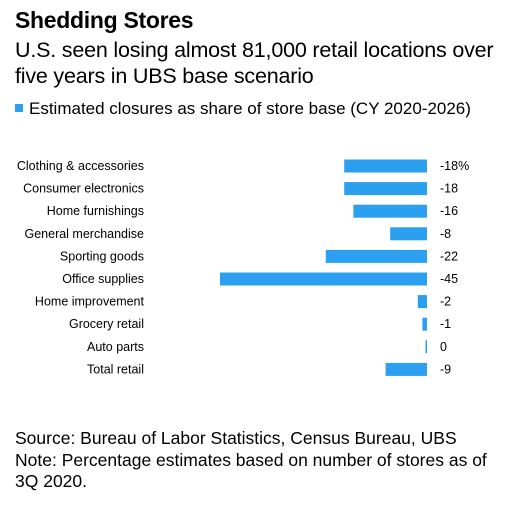 This screenshot has height=528, width=517. I want to click on value-label: 0, so click(443, 347).